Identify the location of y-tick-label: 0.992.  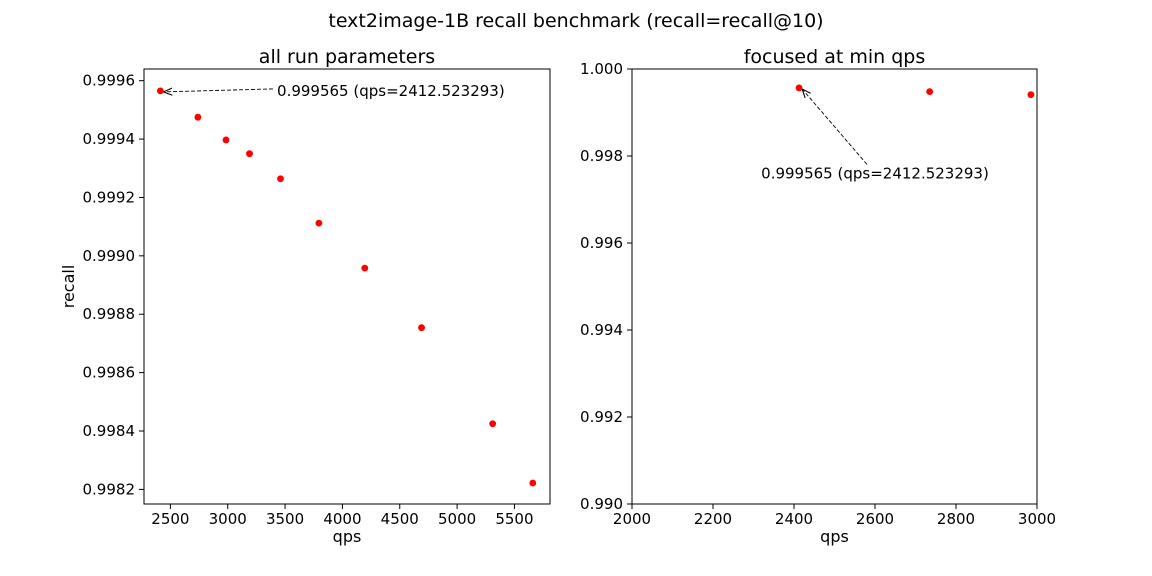
(601, 417).